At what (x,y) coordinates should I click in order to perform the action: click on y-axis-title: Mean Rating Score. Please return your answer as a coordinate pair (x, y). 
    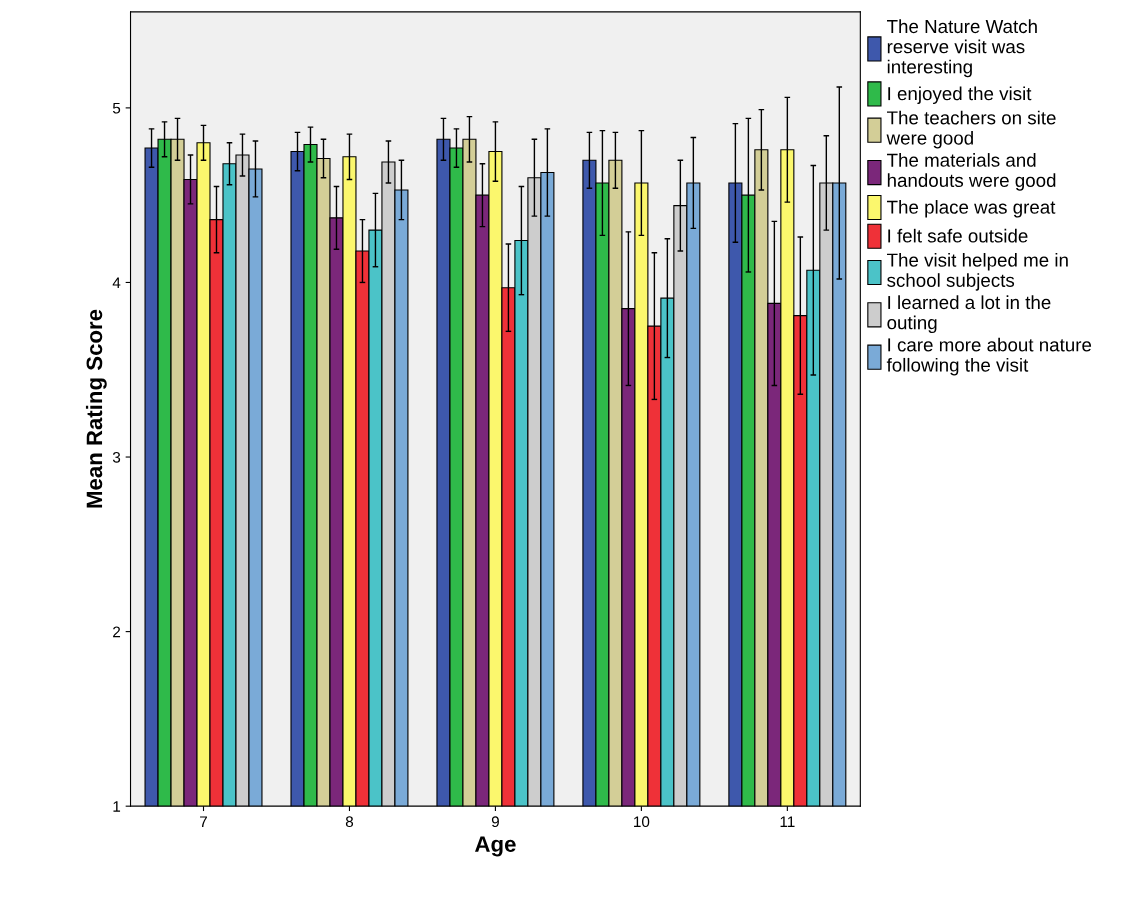
    Looking at the image, I should click on (96, 408).